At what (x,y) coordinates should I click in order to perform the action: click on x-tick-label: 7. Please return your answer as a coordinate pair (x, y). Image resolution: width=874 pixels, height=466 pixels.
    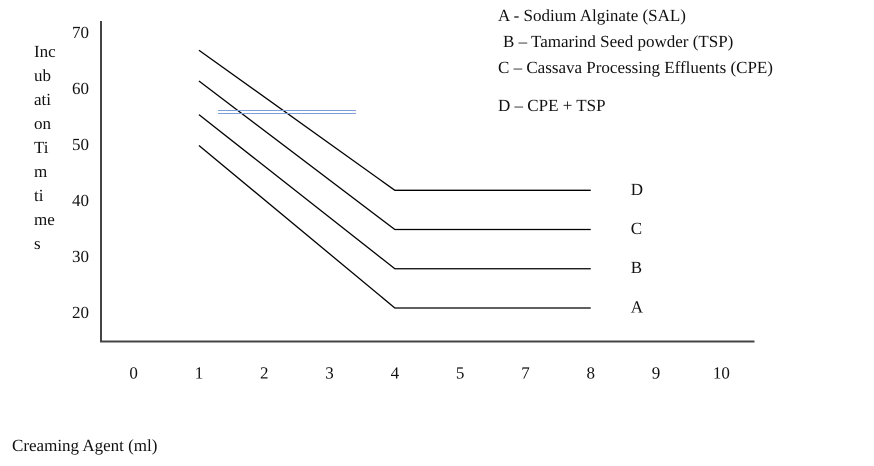
    Looking at the image, I should click on (525, 372).